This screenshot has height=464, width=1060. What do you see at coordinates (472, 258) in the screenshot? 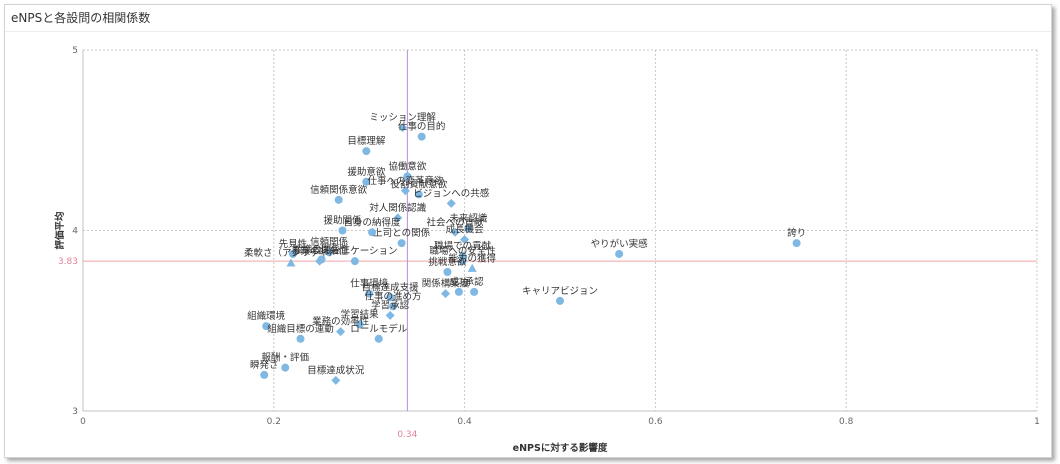
I see `point-label: 能力の獲得` at bounding box center [472, 258].